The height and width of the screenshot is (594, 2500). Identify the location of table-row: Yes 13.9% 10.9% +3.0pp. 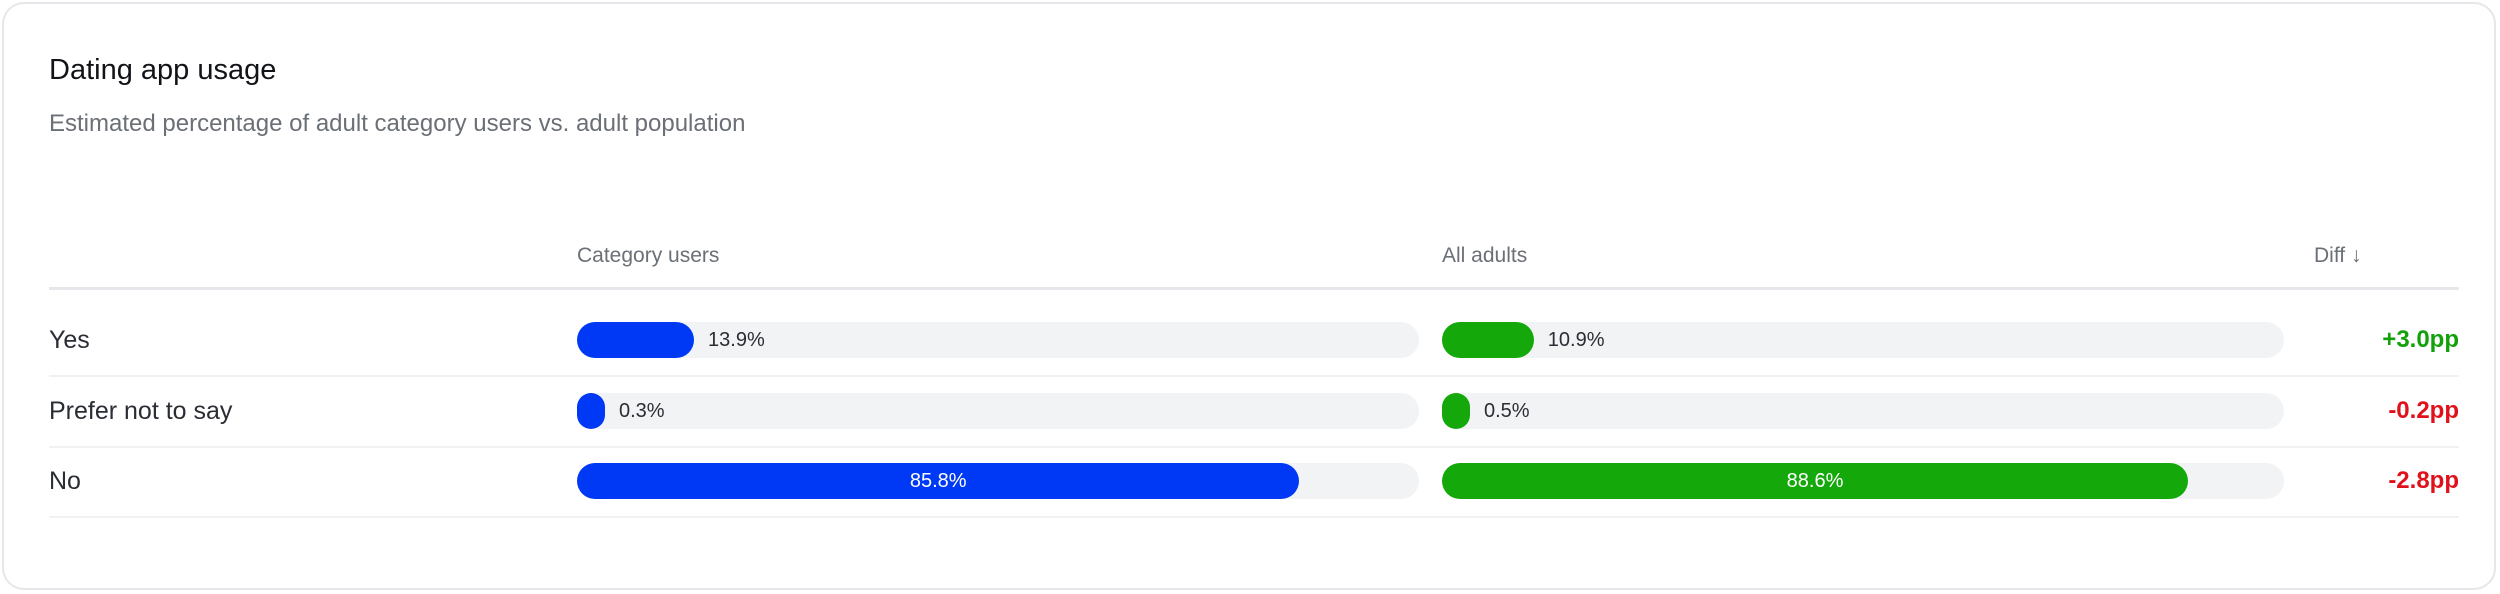
(1254, 341).